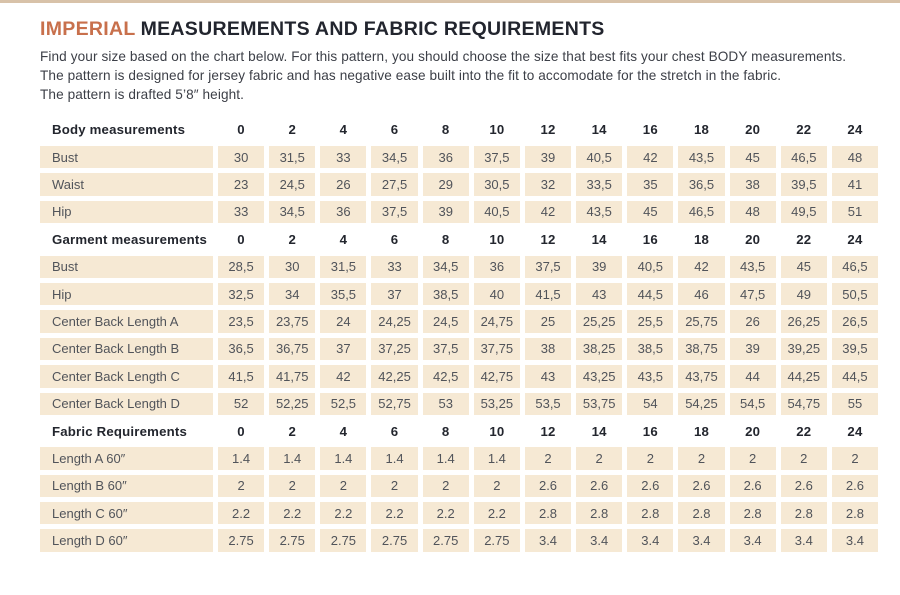 The image size is (900, 595). I want to click on value-cell: 30, so click(292, 266).